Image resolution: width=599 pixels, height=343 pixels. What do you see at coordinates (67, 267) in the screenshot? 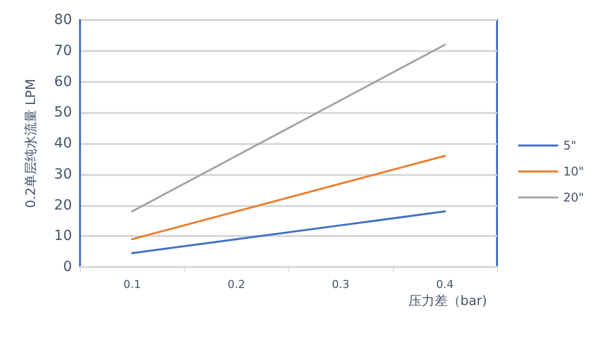
I see `y-tick-label: 0` at bounding box center [67, 267].